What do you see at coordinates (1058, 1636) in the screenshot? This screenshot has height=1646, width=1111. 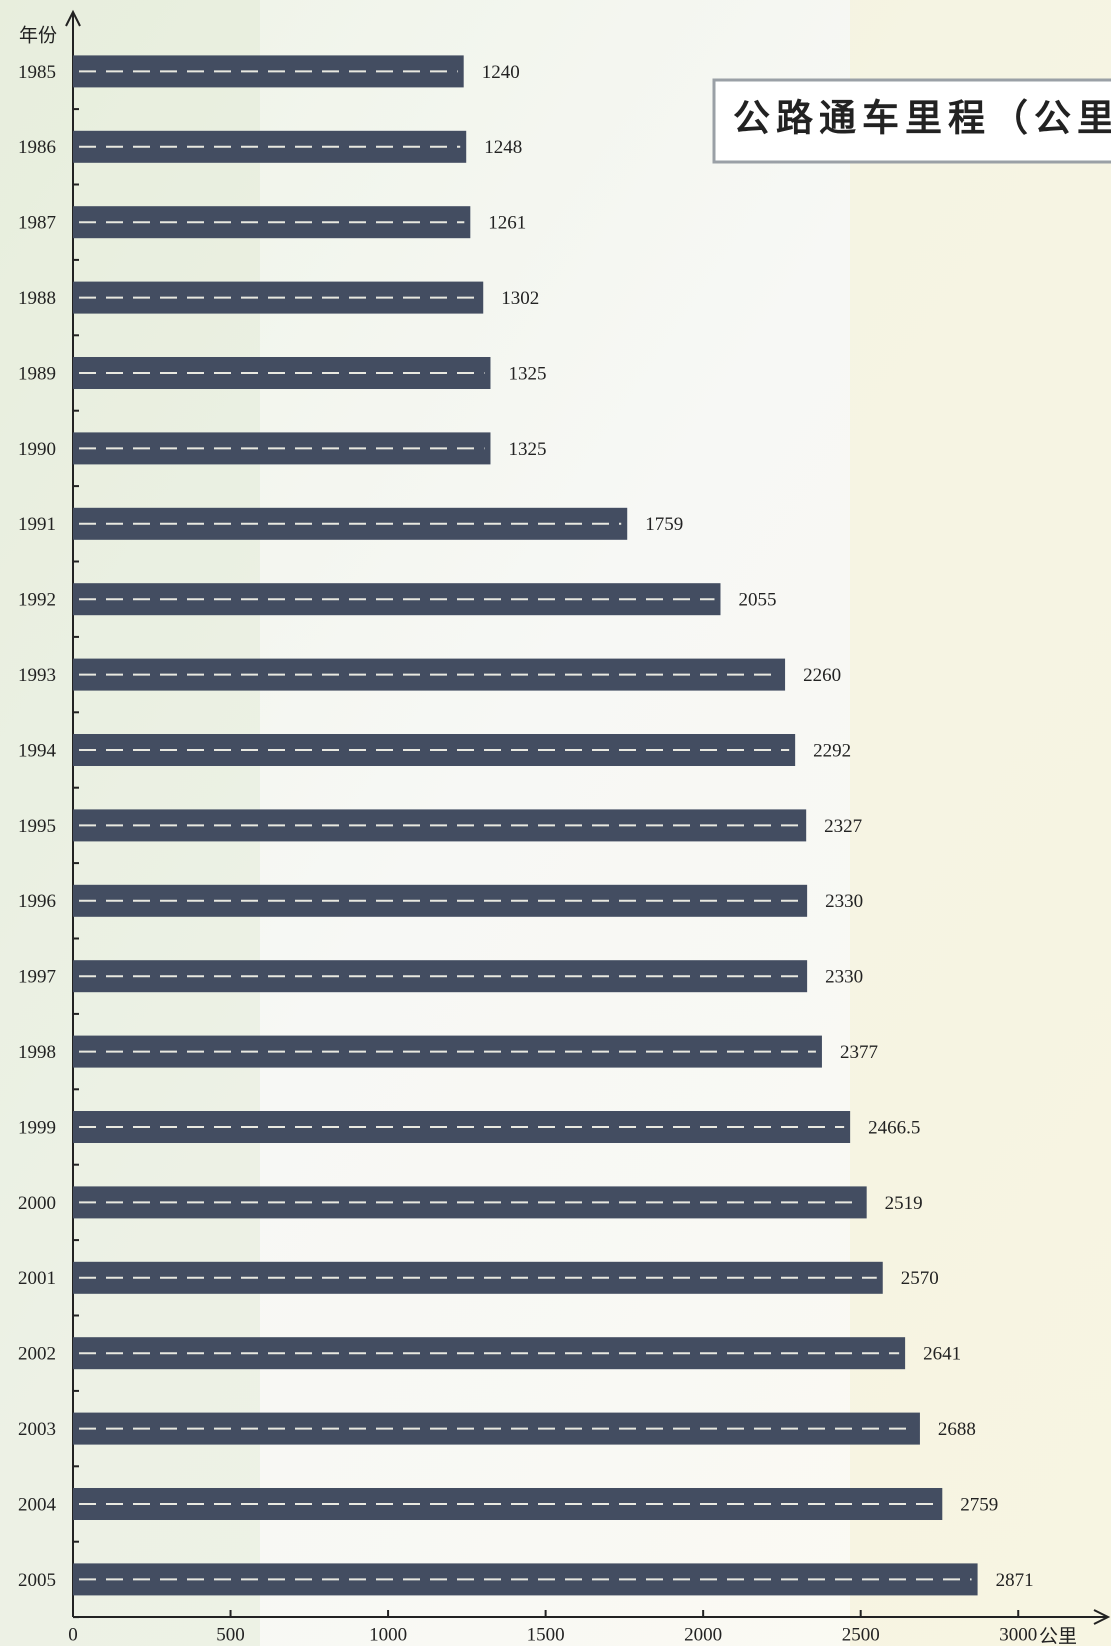 I see `x-axis-label: 公里` at bounding box center [1058, 1636].